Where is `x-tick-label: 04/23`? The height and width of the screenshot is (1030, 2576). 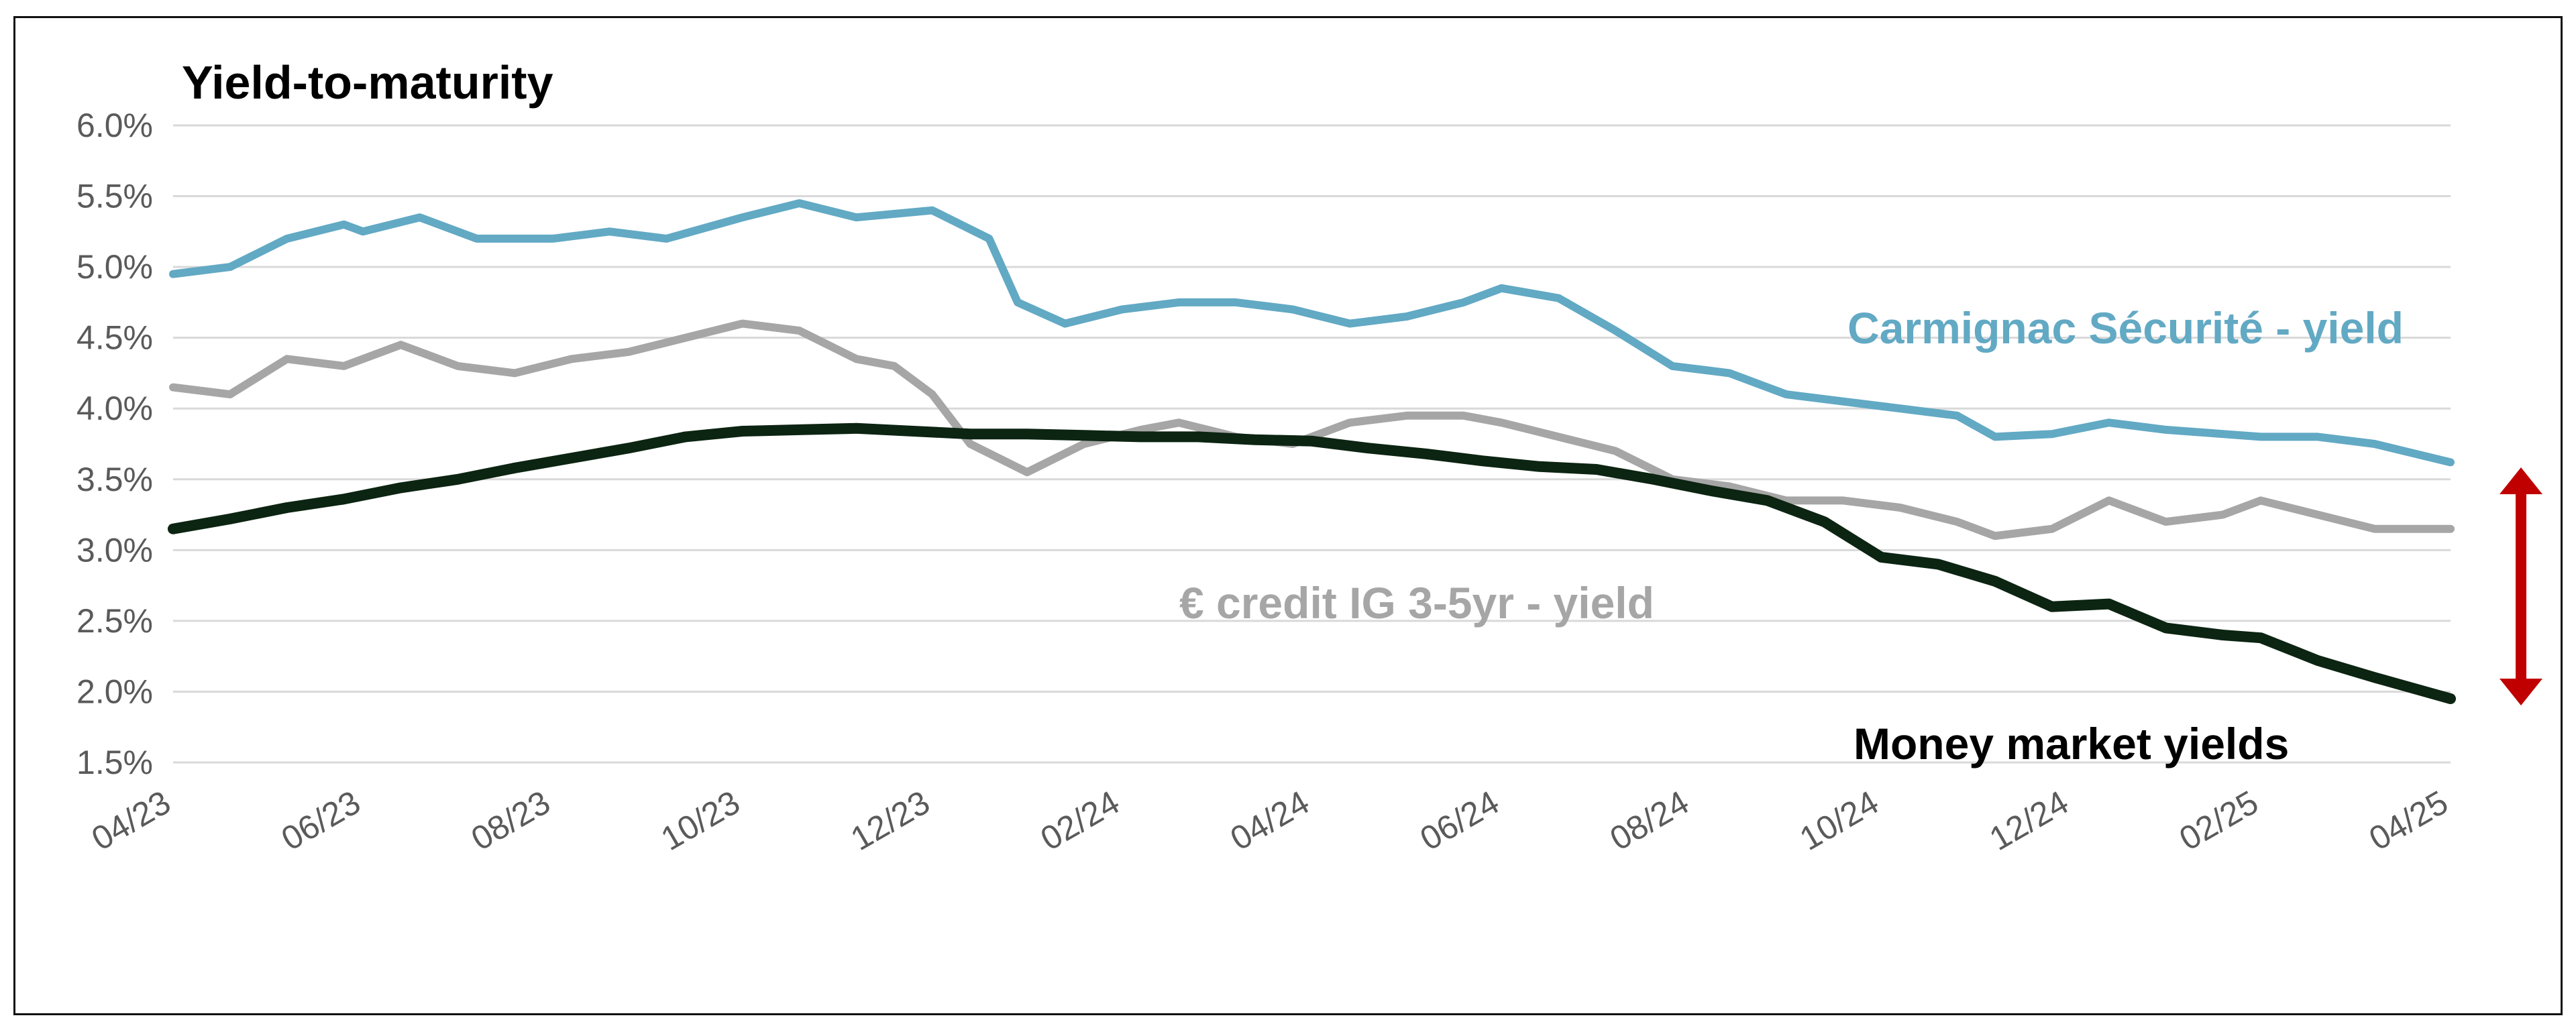 x-tick-label: 04/23 is located at coordinates (130, 820).